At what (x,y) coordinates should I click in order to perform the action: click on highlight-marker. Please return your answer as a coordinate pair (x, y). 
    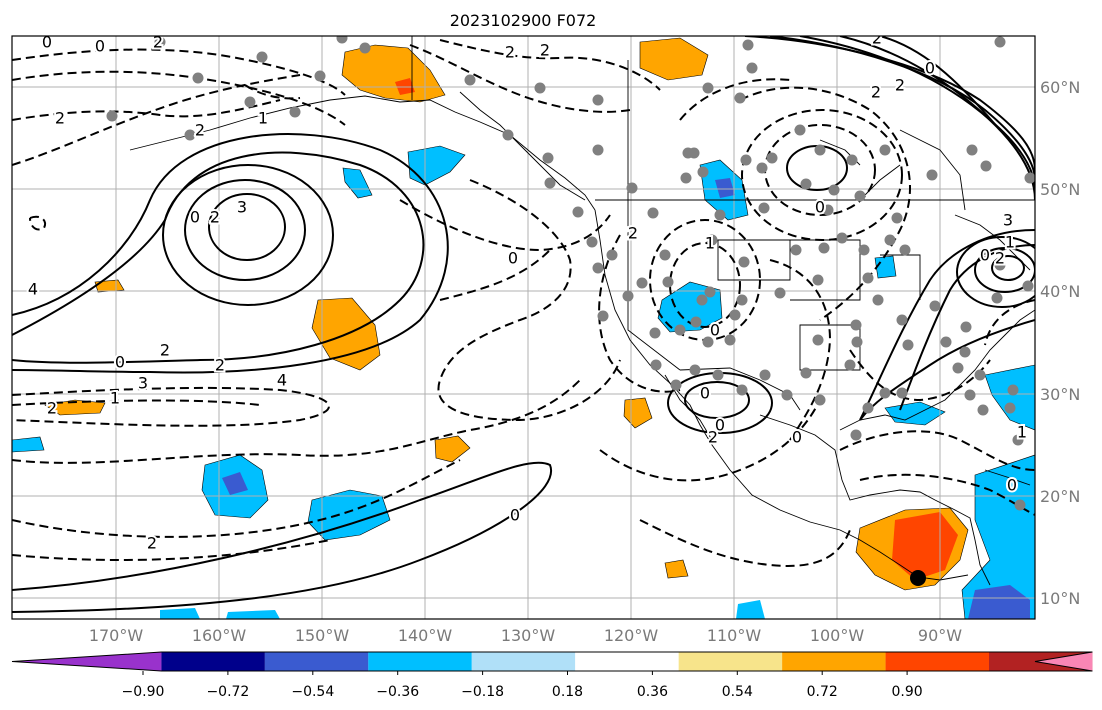
    Looking at the image, I should click on (918, 578).